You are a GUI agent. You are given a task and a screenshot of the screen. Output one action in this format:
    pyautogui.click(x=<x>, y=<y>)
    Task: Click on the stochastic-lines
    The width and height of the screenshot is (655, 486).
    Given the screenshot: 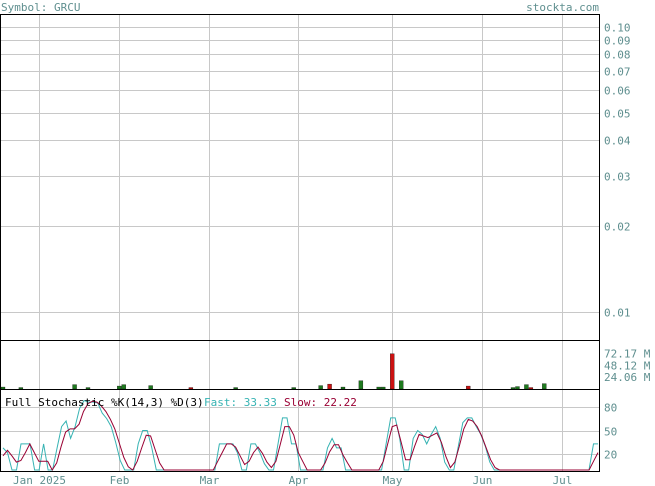 What is the action you would take?
    pyautogui.click(x=300, y=435)
    